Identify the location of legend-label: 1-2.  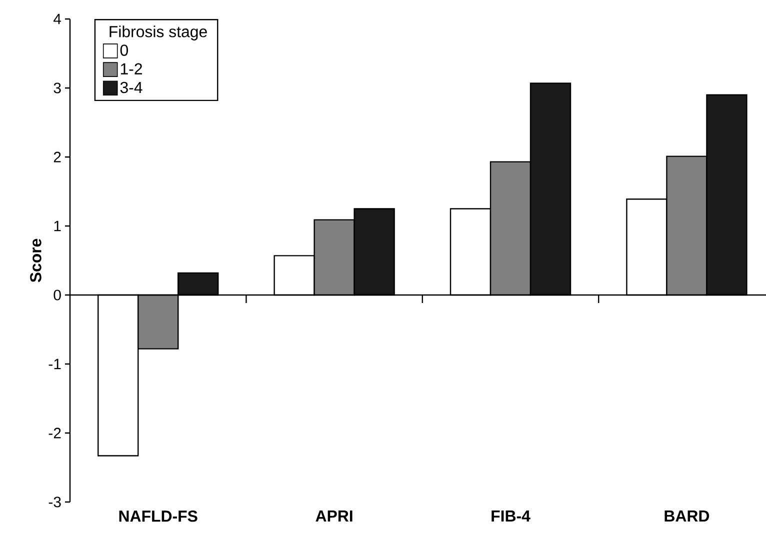
(131, 68).